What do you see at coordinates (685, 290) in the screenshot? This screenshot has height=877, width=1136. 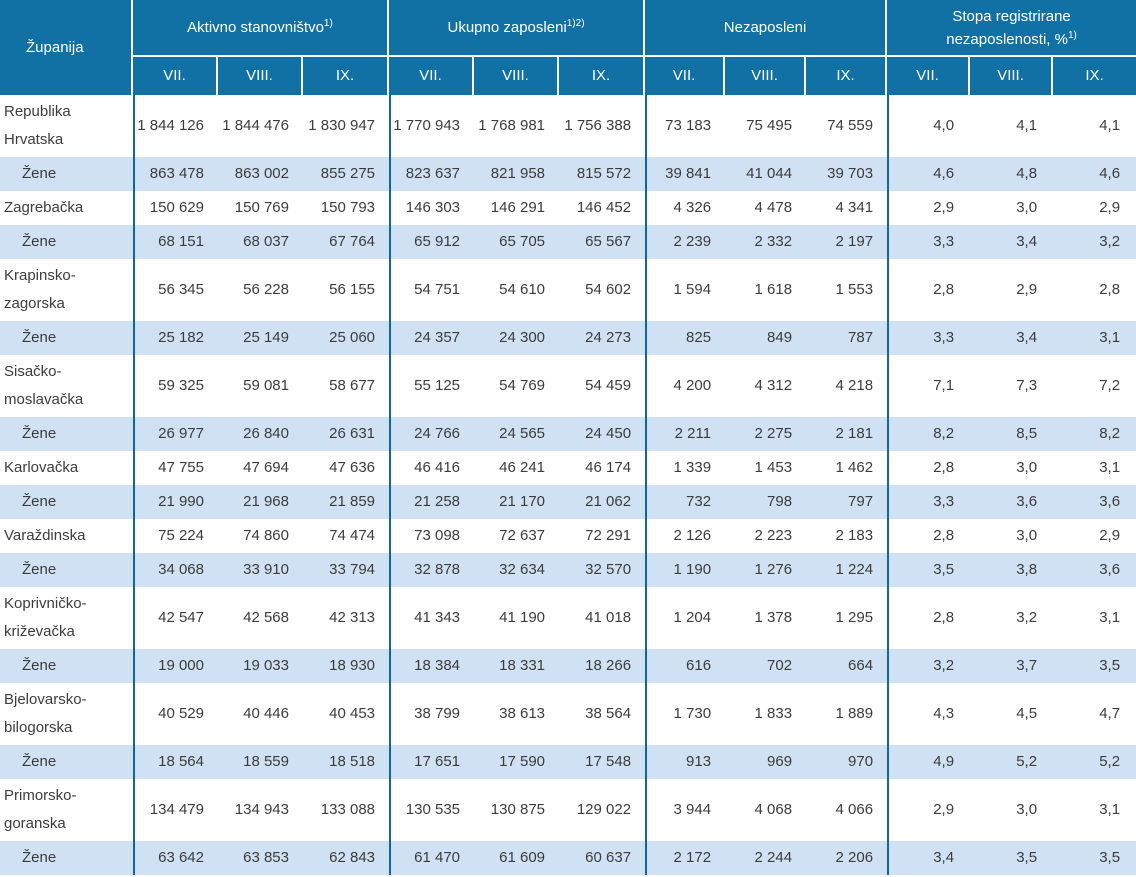 I see `value-cell: 1 594` at bounding box center [685, 290].